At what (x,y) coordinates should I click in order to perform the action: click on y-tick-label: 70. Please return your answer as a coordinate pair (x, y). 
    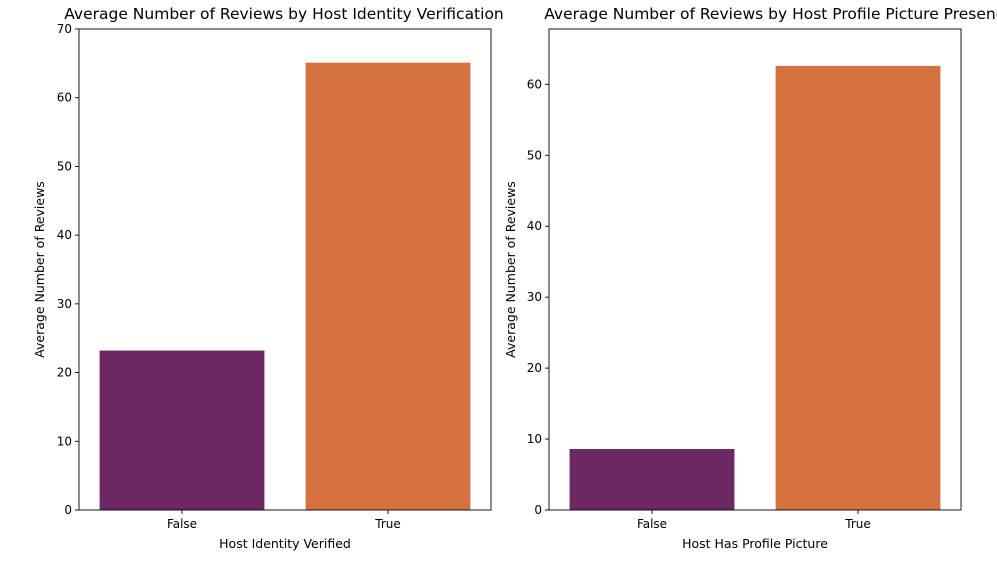
    Looking at the image, I should click on (64, 29).